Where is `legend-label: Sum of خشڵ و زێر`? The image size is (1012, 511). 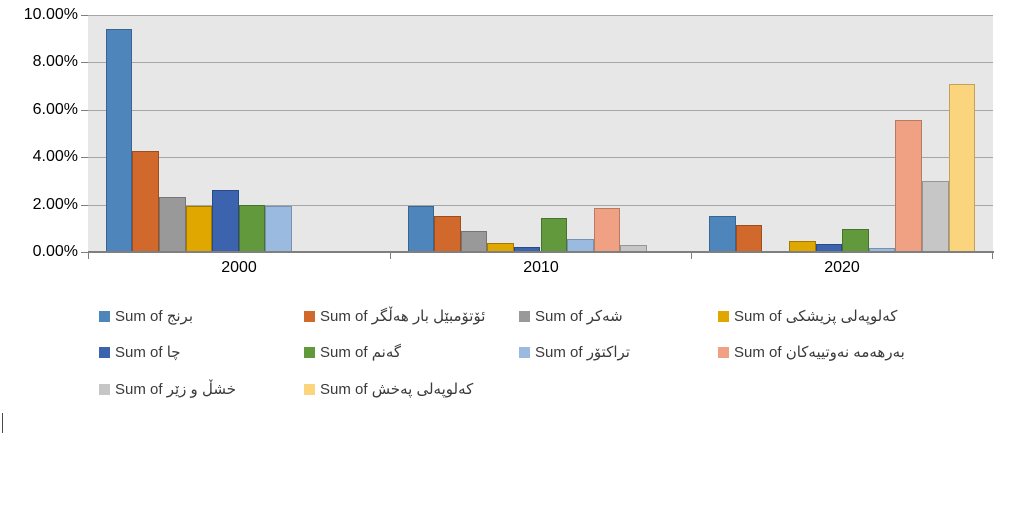 legend-label: Sum of خشڵ و زێر is located at coordinates (175, 389).